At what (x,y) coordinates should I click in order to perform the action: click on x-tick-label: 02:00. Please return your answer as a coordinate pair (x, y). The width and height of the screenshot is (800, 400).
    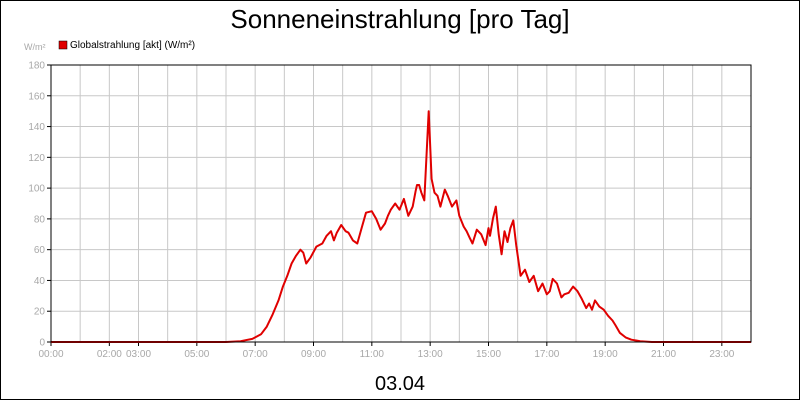
    Looking at the image, I should click on (109, 354).